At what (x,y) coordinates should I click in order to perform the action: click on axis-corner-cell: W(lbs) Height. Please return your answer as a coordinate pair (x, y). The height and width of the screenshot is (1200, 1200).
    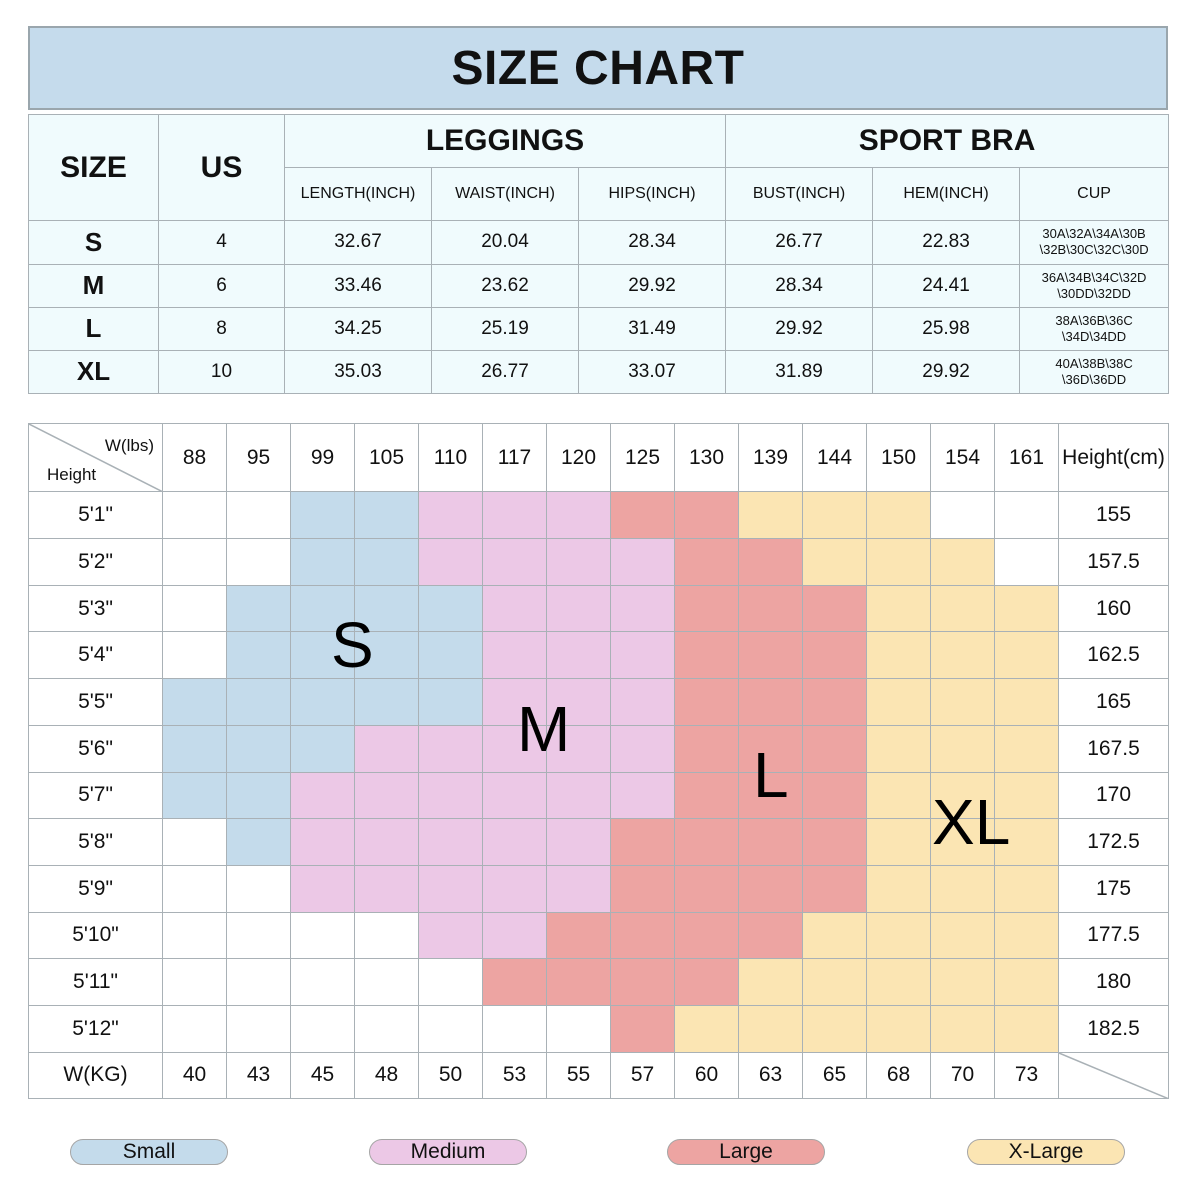
    Looking at the image, I should click on (95, 457).